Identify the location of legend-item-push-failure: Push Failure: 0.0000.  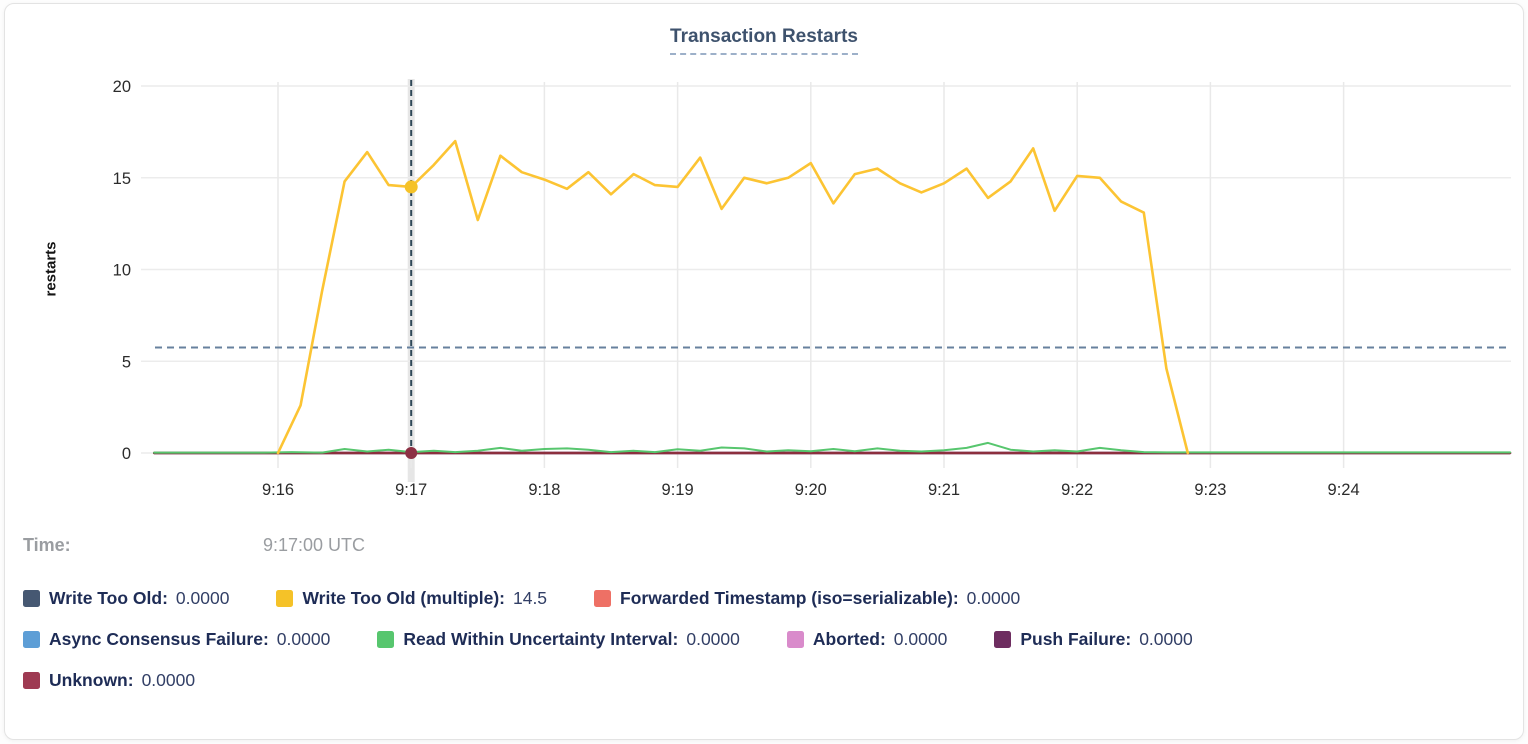
(1093, 639).